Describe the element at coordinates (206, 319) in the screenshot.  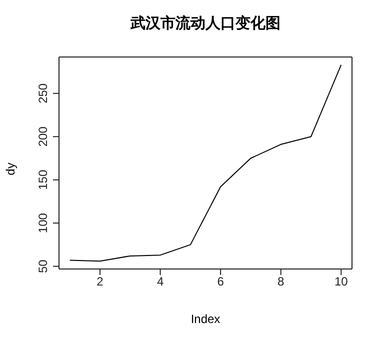
I see `x-axis-title: Index` at that location.